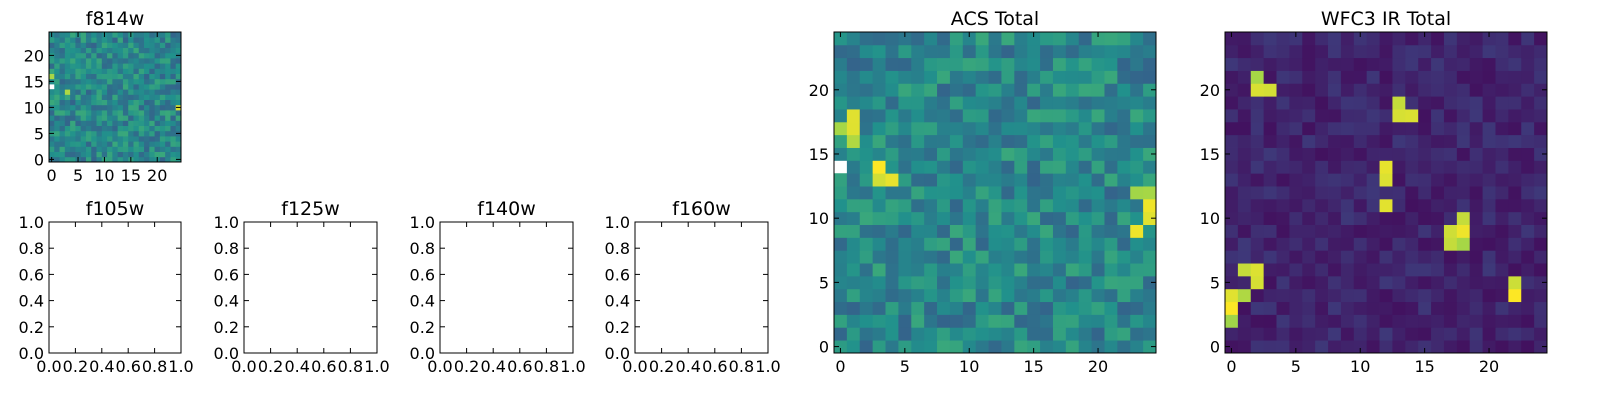 The width and height of the screenshot is (1600, 400). I want to click on y-tick-label: 10, so click(34, 107).